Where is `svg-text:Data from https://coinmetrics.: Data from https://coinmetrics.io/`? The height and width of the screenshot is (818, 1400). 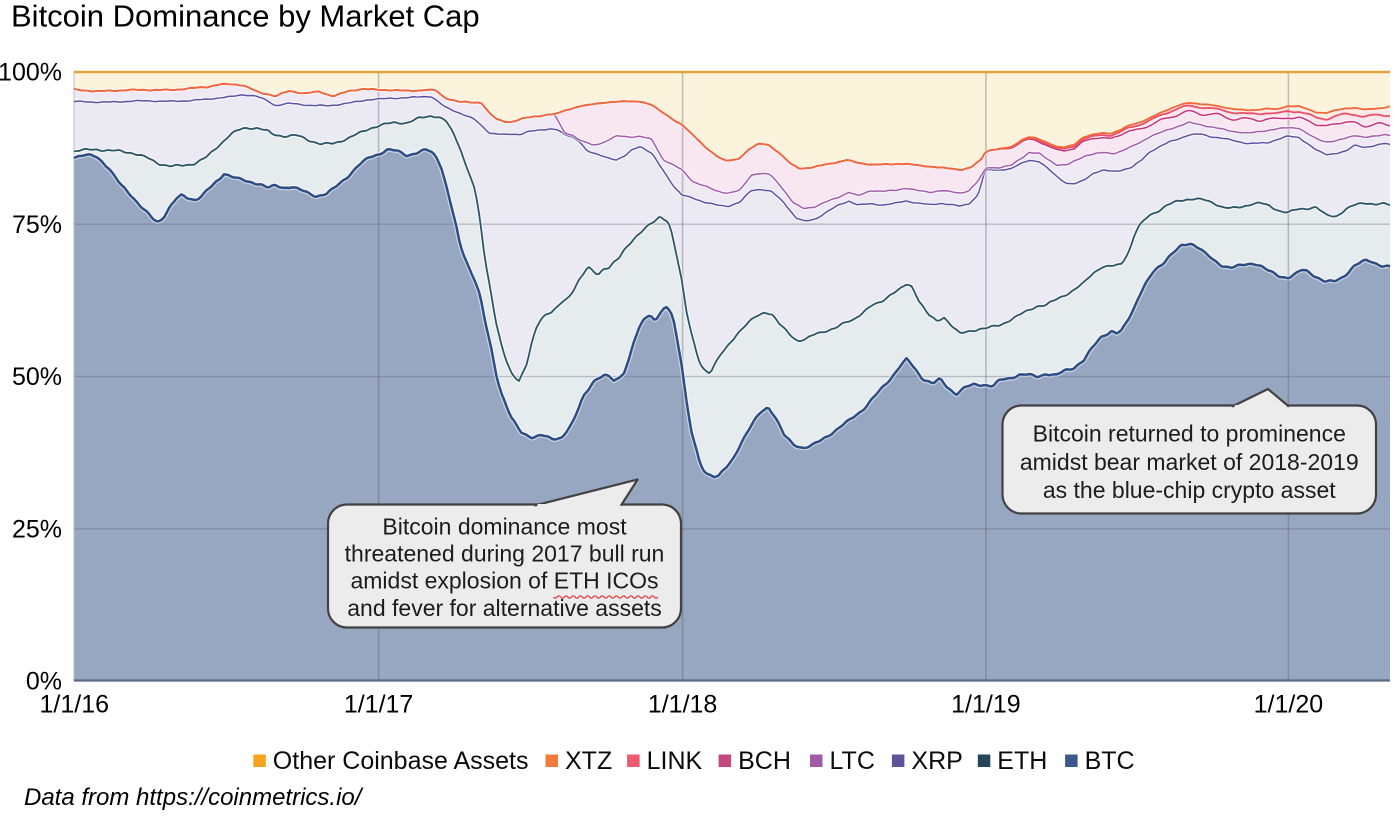 svg-text:Data from https://coinmetrics.: Data from https://coinmetrics.io/ is located at coordinates (194, 797).